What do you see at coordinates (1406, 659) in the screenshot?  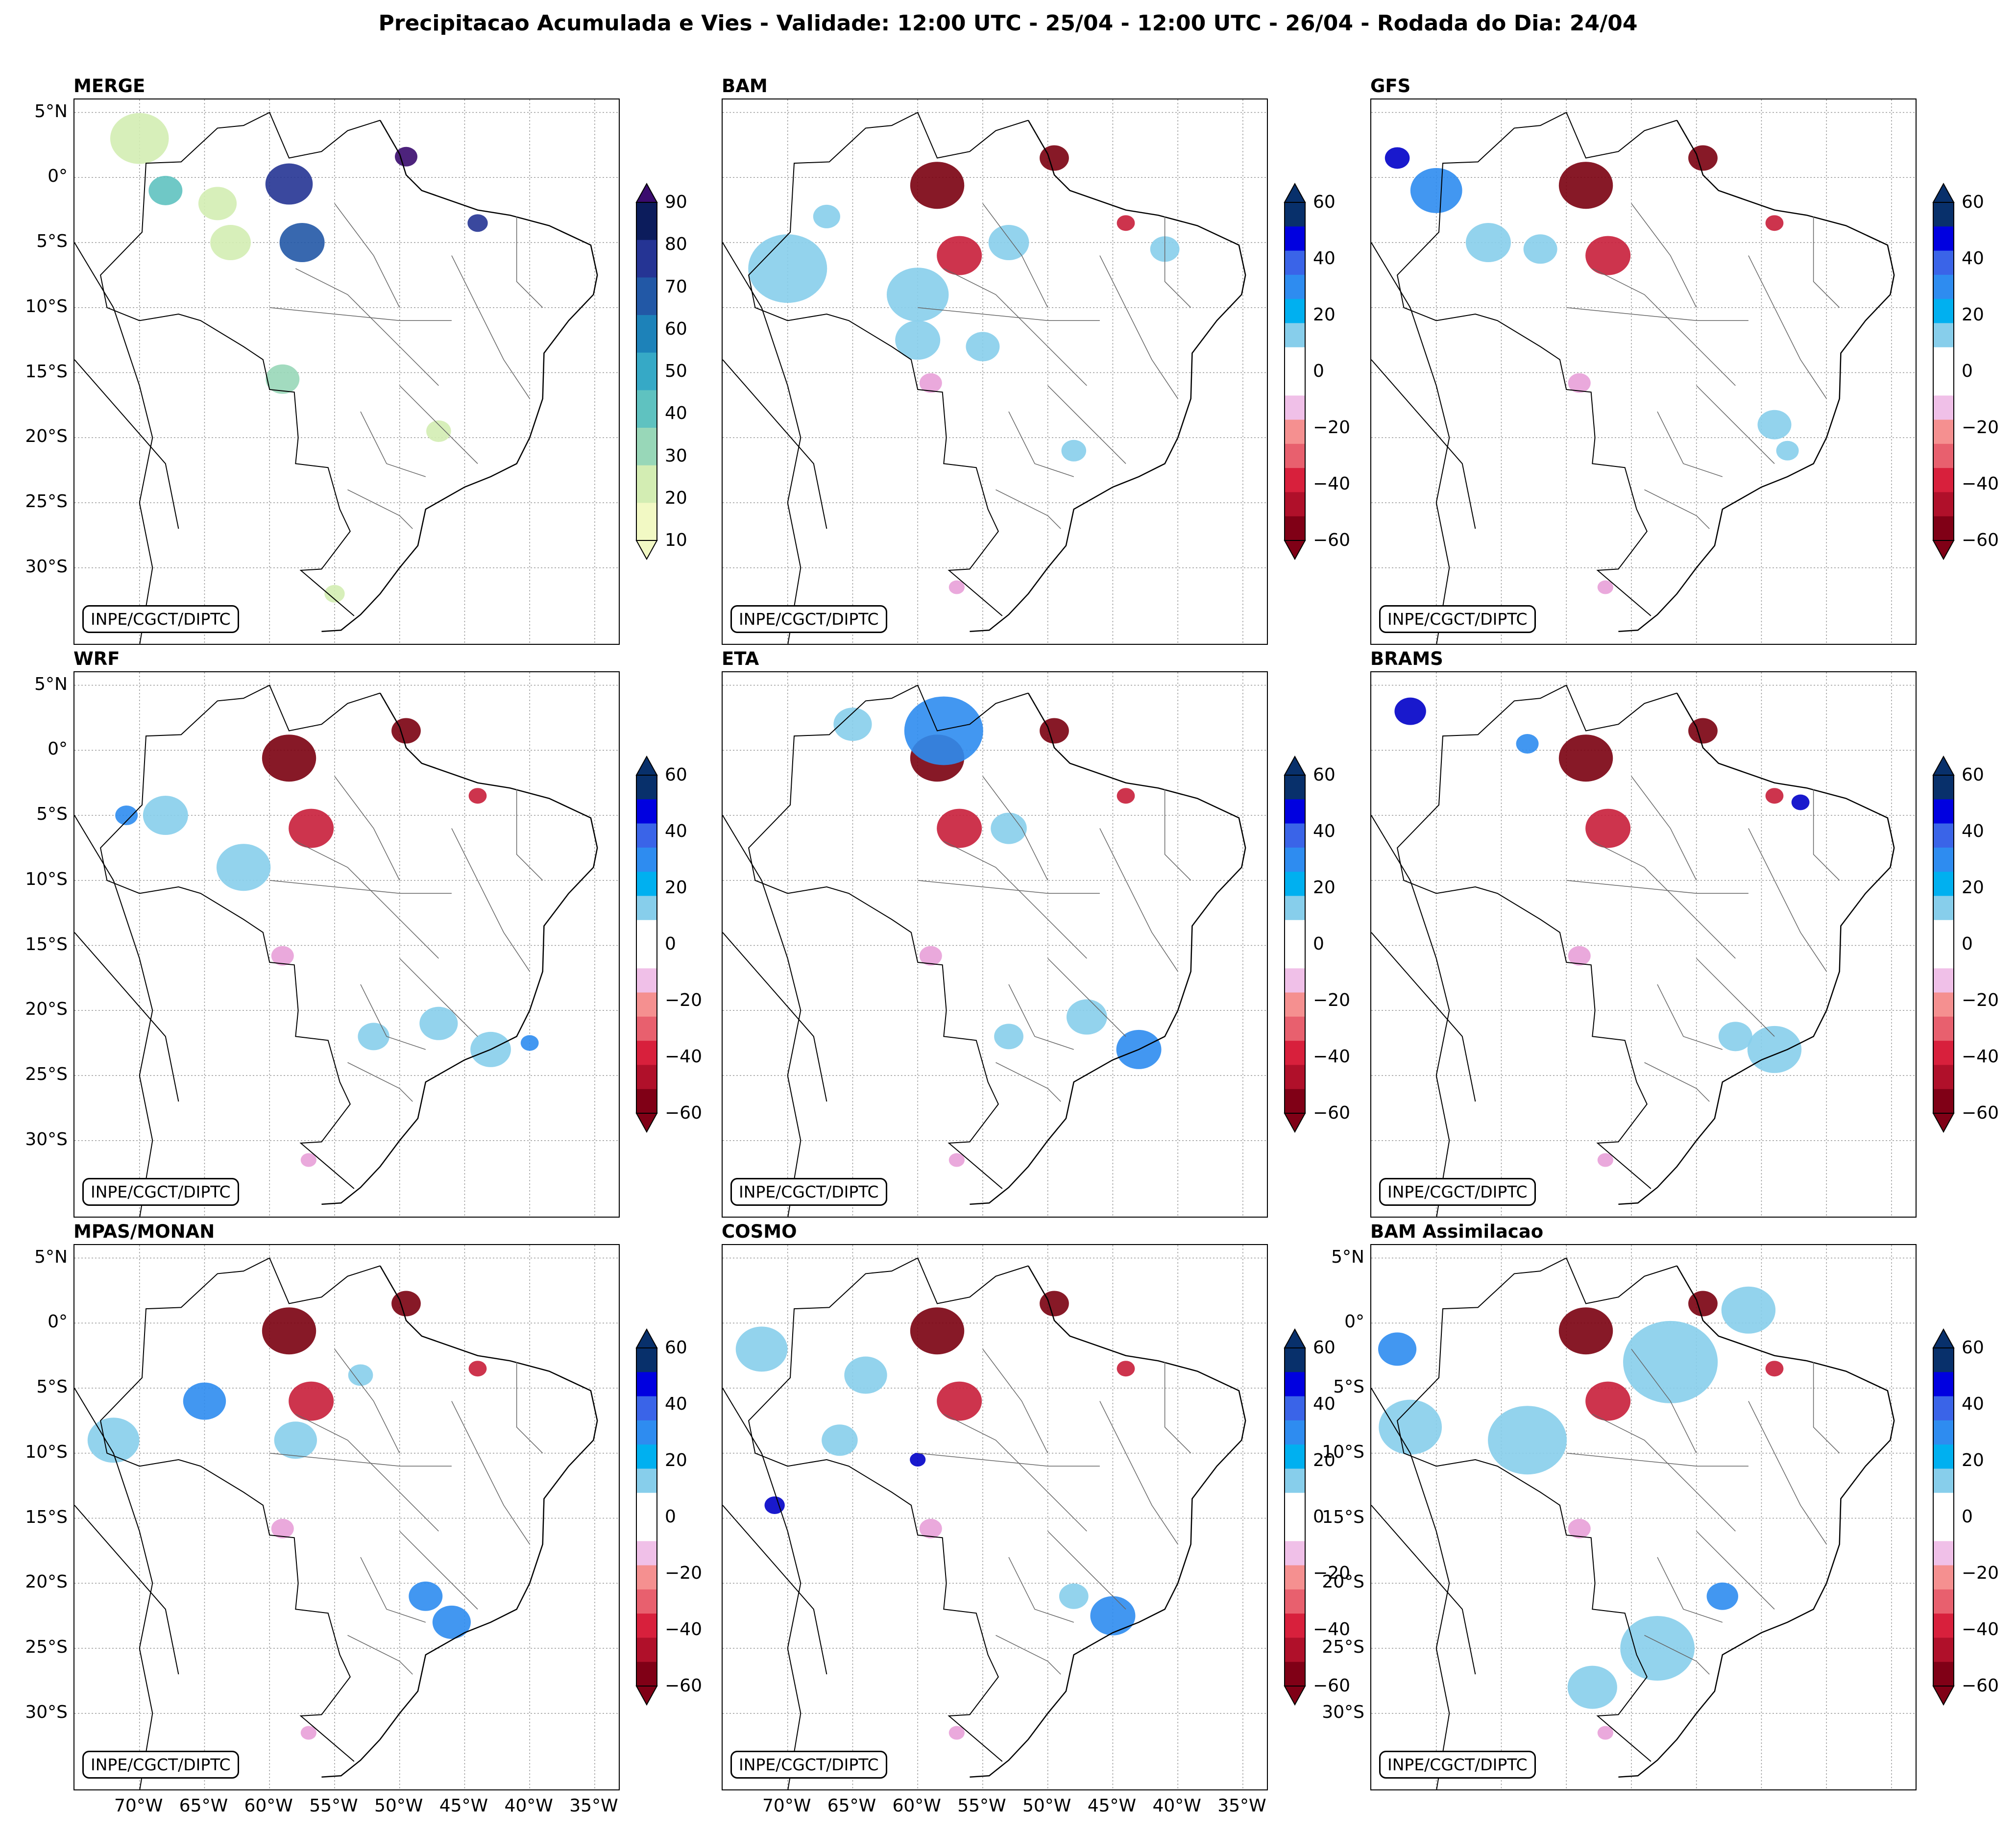 I see `panel-title-brams: BRAMS` at bounding box center [1406, 659].